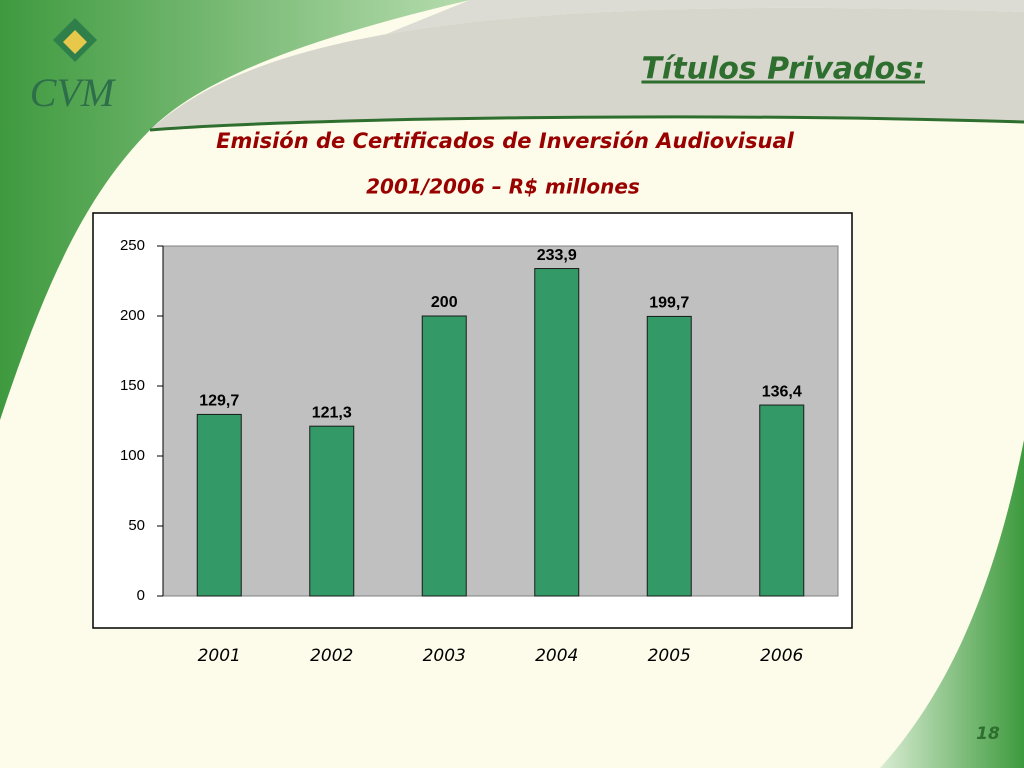 The width and height of the screenshot is (1024, 773). Describe the element at coordinates (587, 68) in the screenshot. I see `header-band` at that location.